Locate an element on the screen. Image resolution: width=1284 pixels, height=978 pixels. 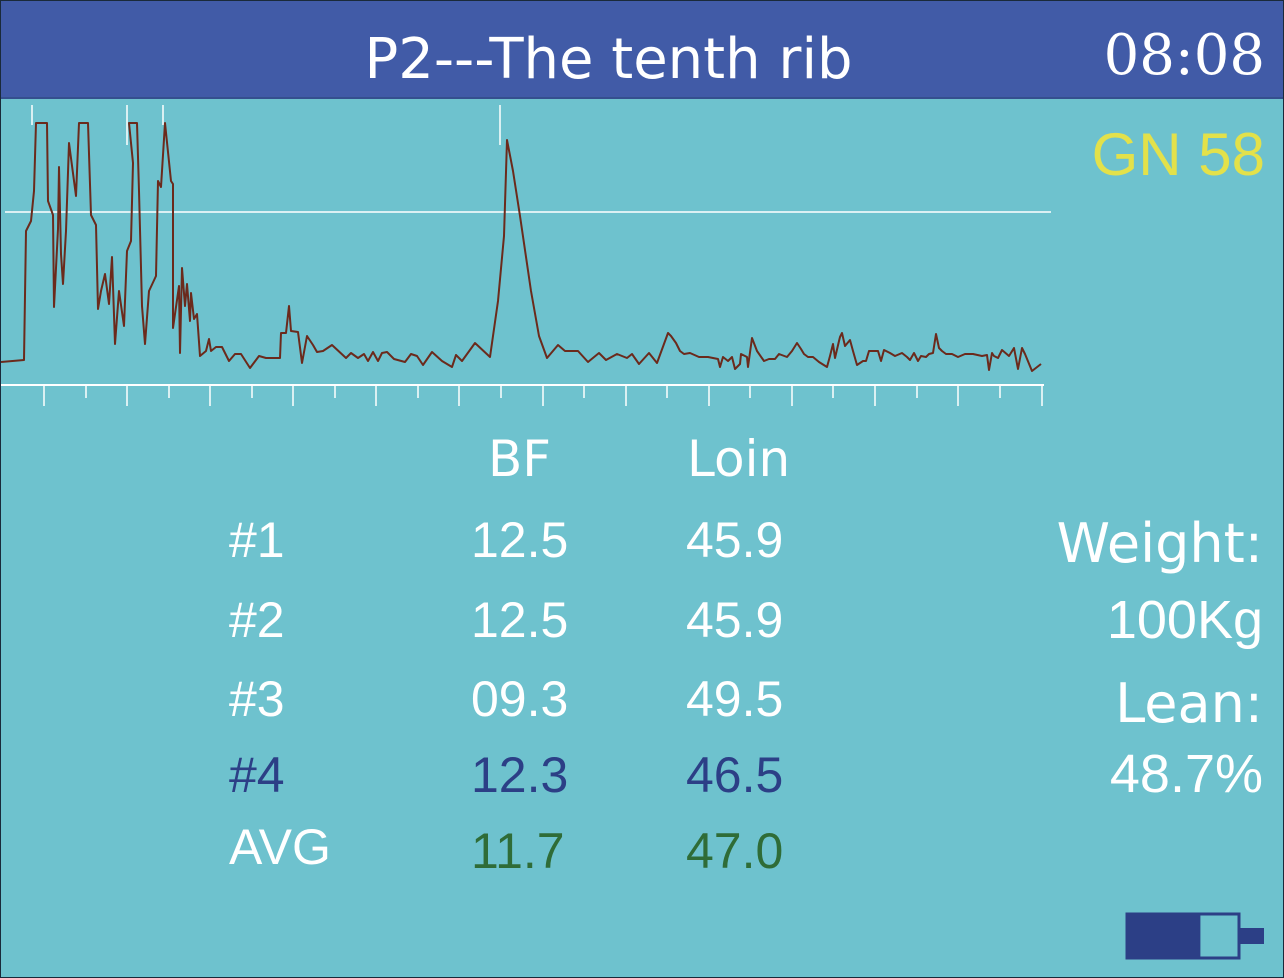
battery-icon is located at coordinates (1194, 936).